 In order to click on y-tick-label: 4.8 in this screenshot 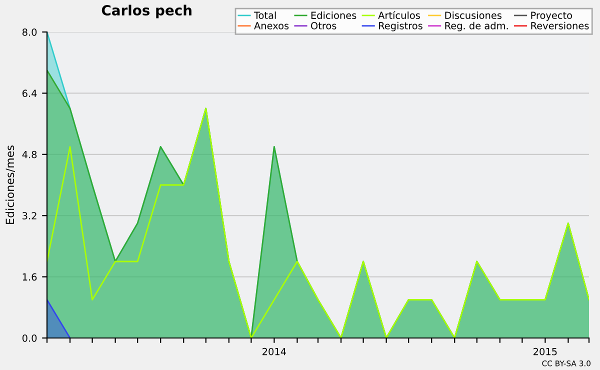, I will do `click(29, 154)`.